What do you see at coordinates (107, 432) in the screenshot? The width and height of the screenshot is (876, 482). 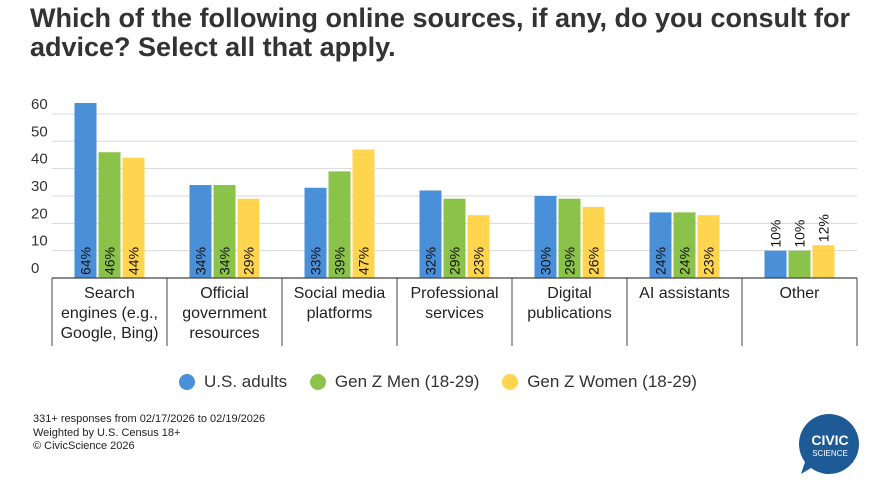 I see `footnote-weighting: Weighted by U.S. Census 18+` at bounding box center [107, 432].